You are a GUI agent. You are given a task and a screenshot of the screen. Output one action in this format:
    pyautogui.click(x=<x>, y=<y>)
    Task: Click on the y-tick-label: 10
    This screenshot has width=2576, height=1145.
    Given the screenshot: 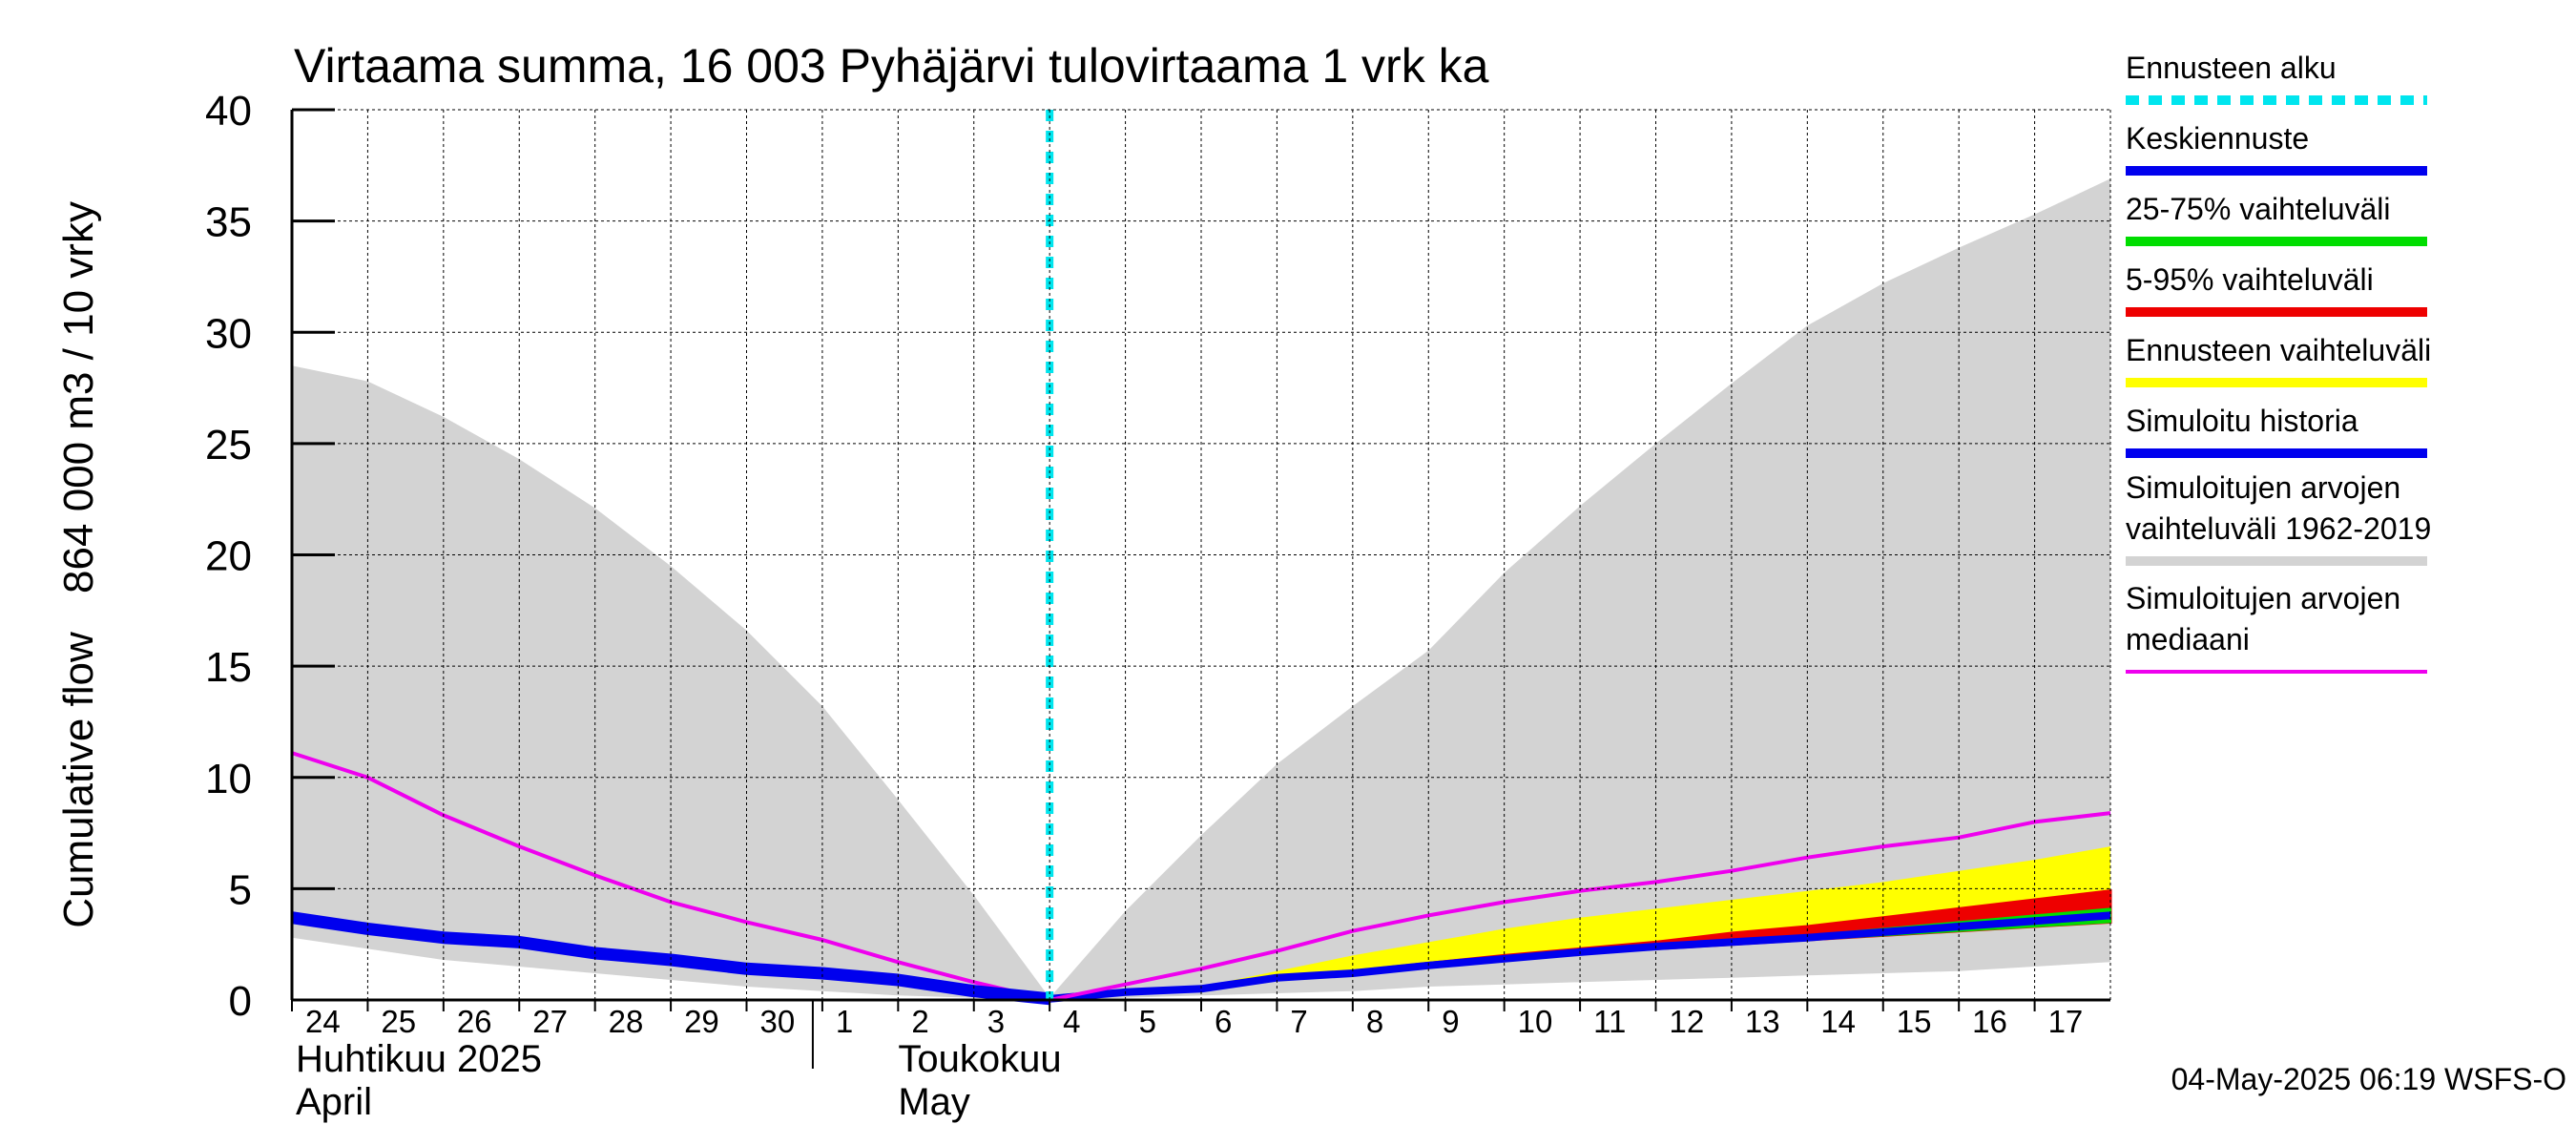 What is the action you would take?
    pyautogui.click(x=228, y=779)
    